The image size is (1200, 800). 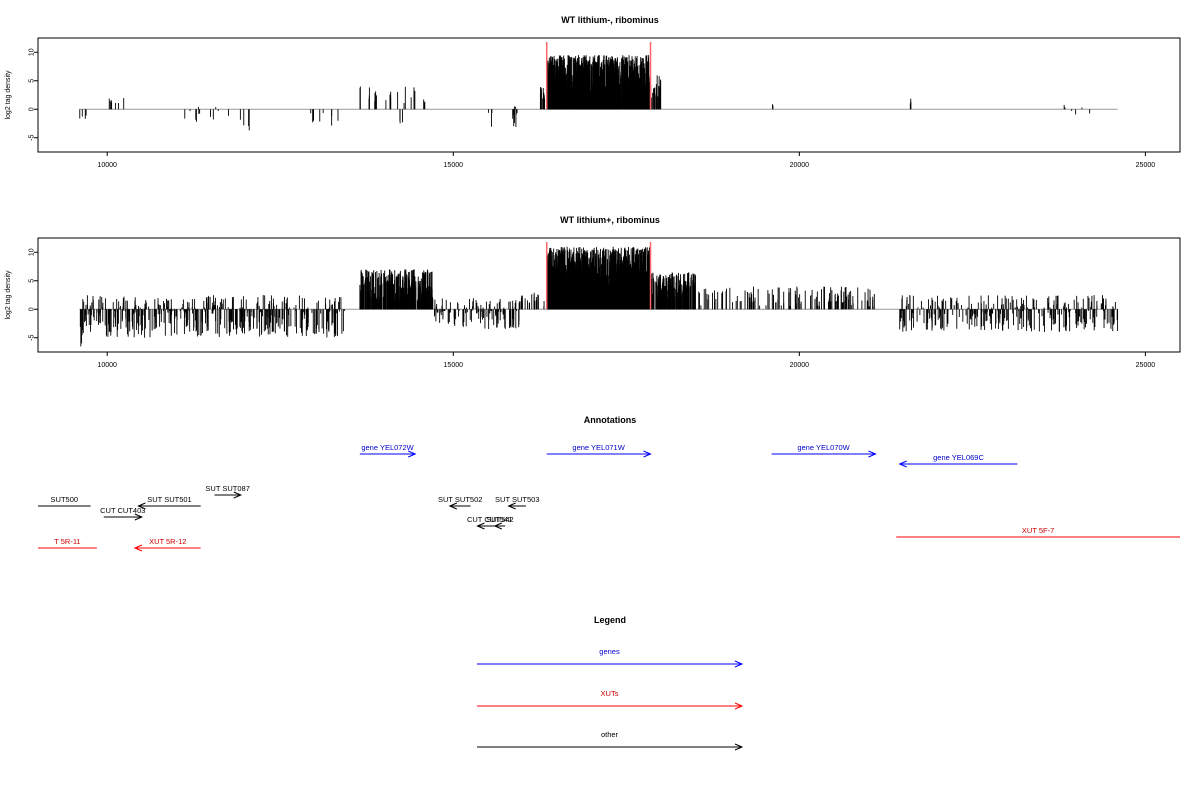 I want to click on annotation-feature: gene YEL072W, so click(x=388, y=450).